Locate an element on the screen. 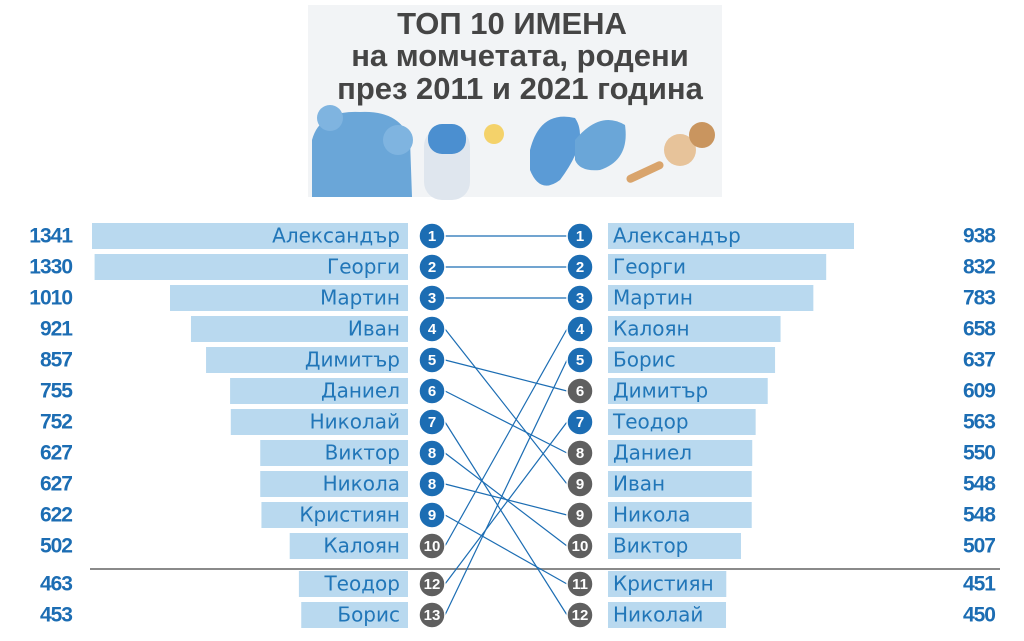 This screenshot has width=1024, height=641. value-label: 502 is located at coordinates (56, 546).